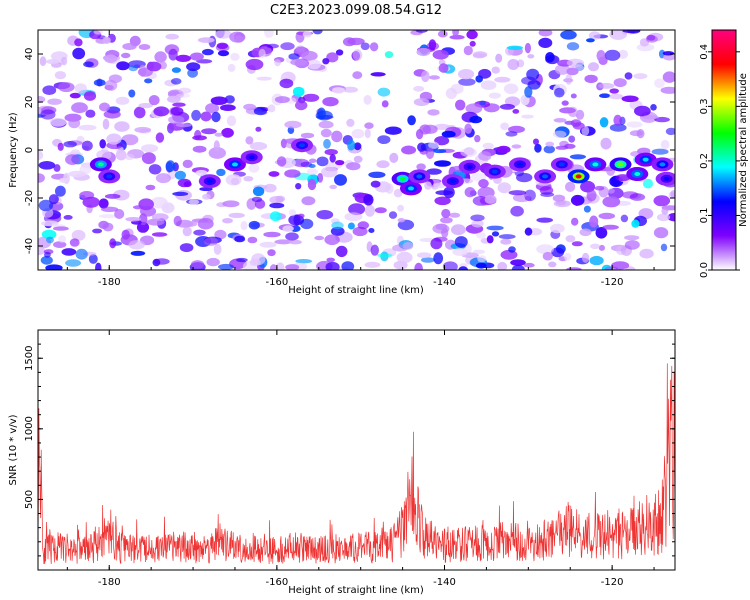 The width and height of the screenshot is (750, 600). What do you see at coordinates (277, 582) in the screenshot?
I see `snr-xtick-label: -160` at bounding box center [277, 582].